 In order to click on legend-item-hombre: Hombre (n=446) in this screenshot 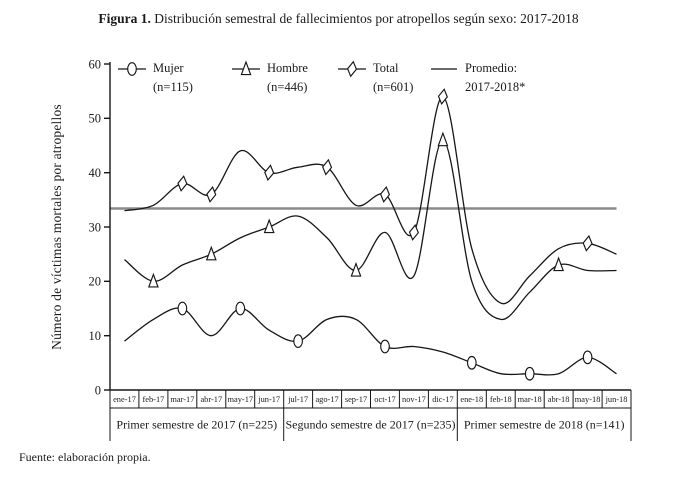, I will do `click(269, 78)`.